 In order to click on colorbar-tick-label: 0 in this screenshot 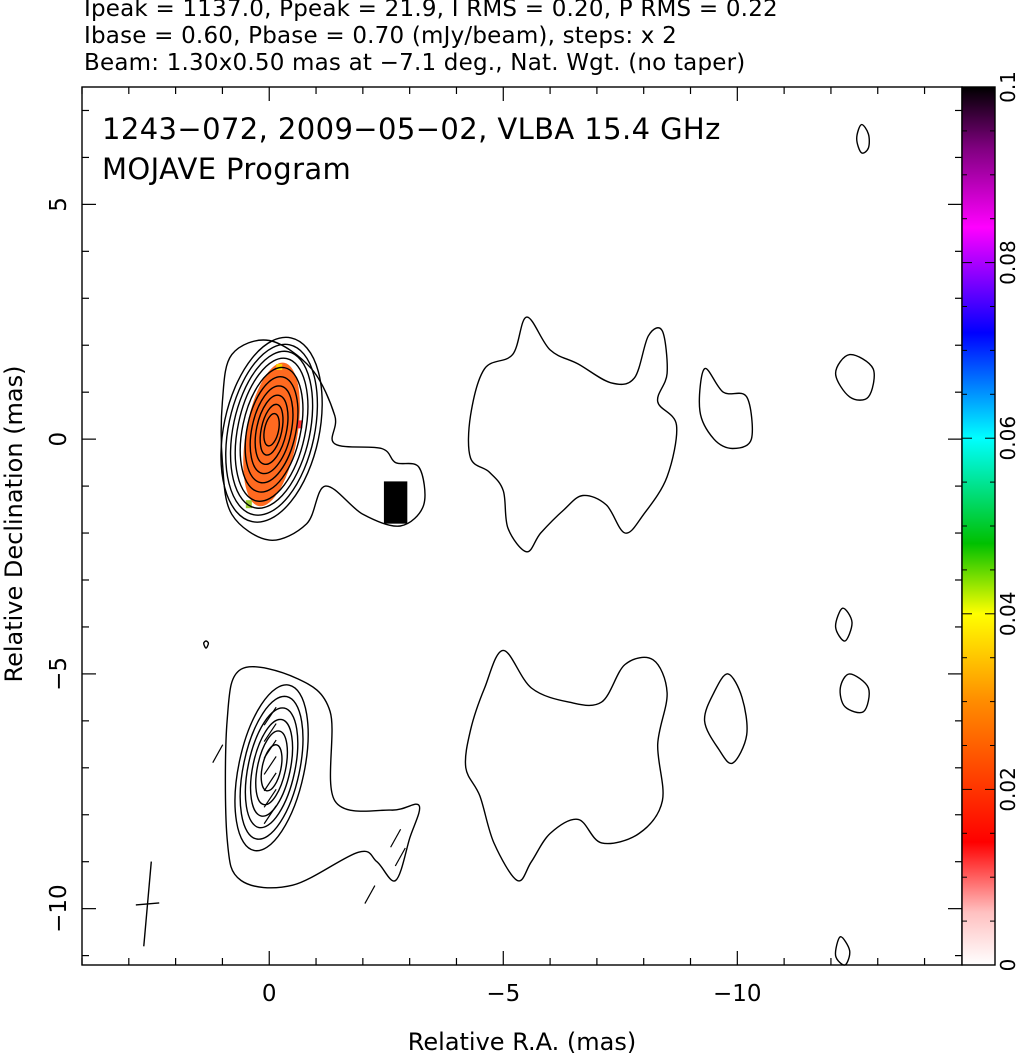, I will do `click(1008, 965)`.